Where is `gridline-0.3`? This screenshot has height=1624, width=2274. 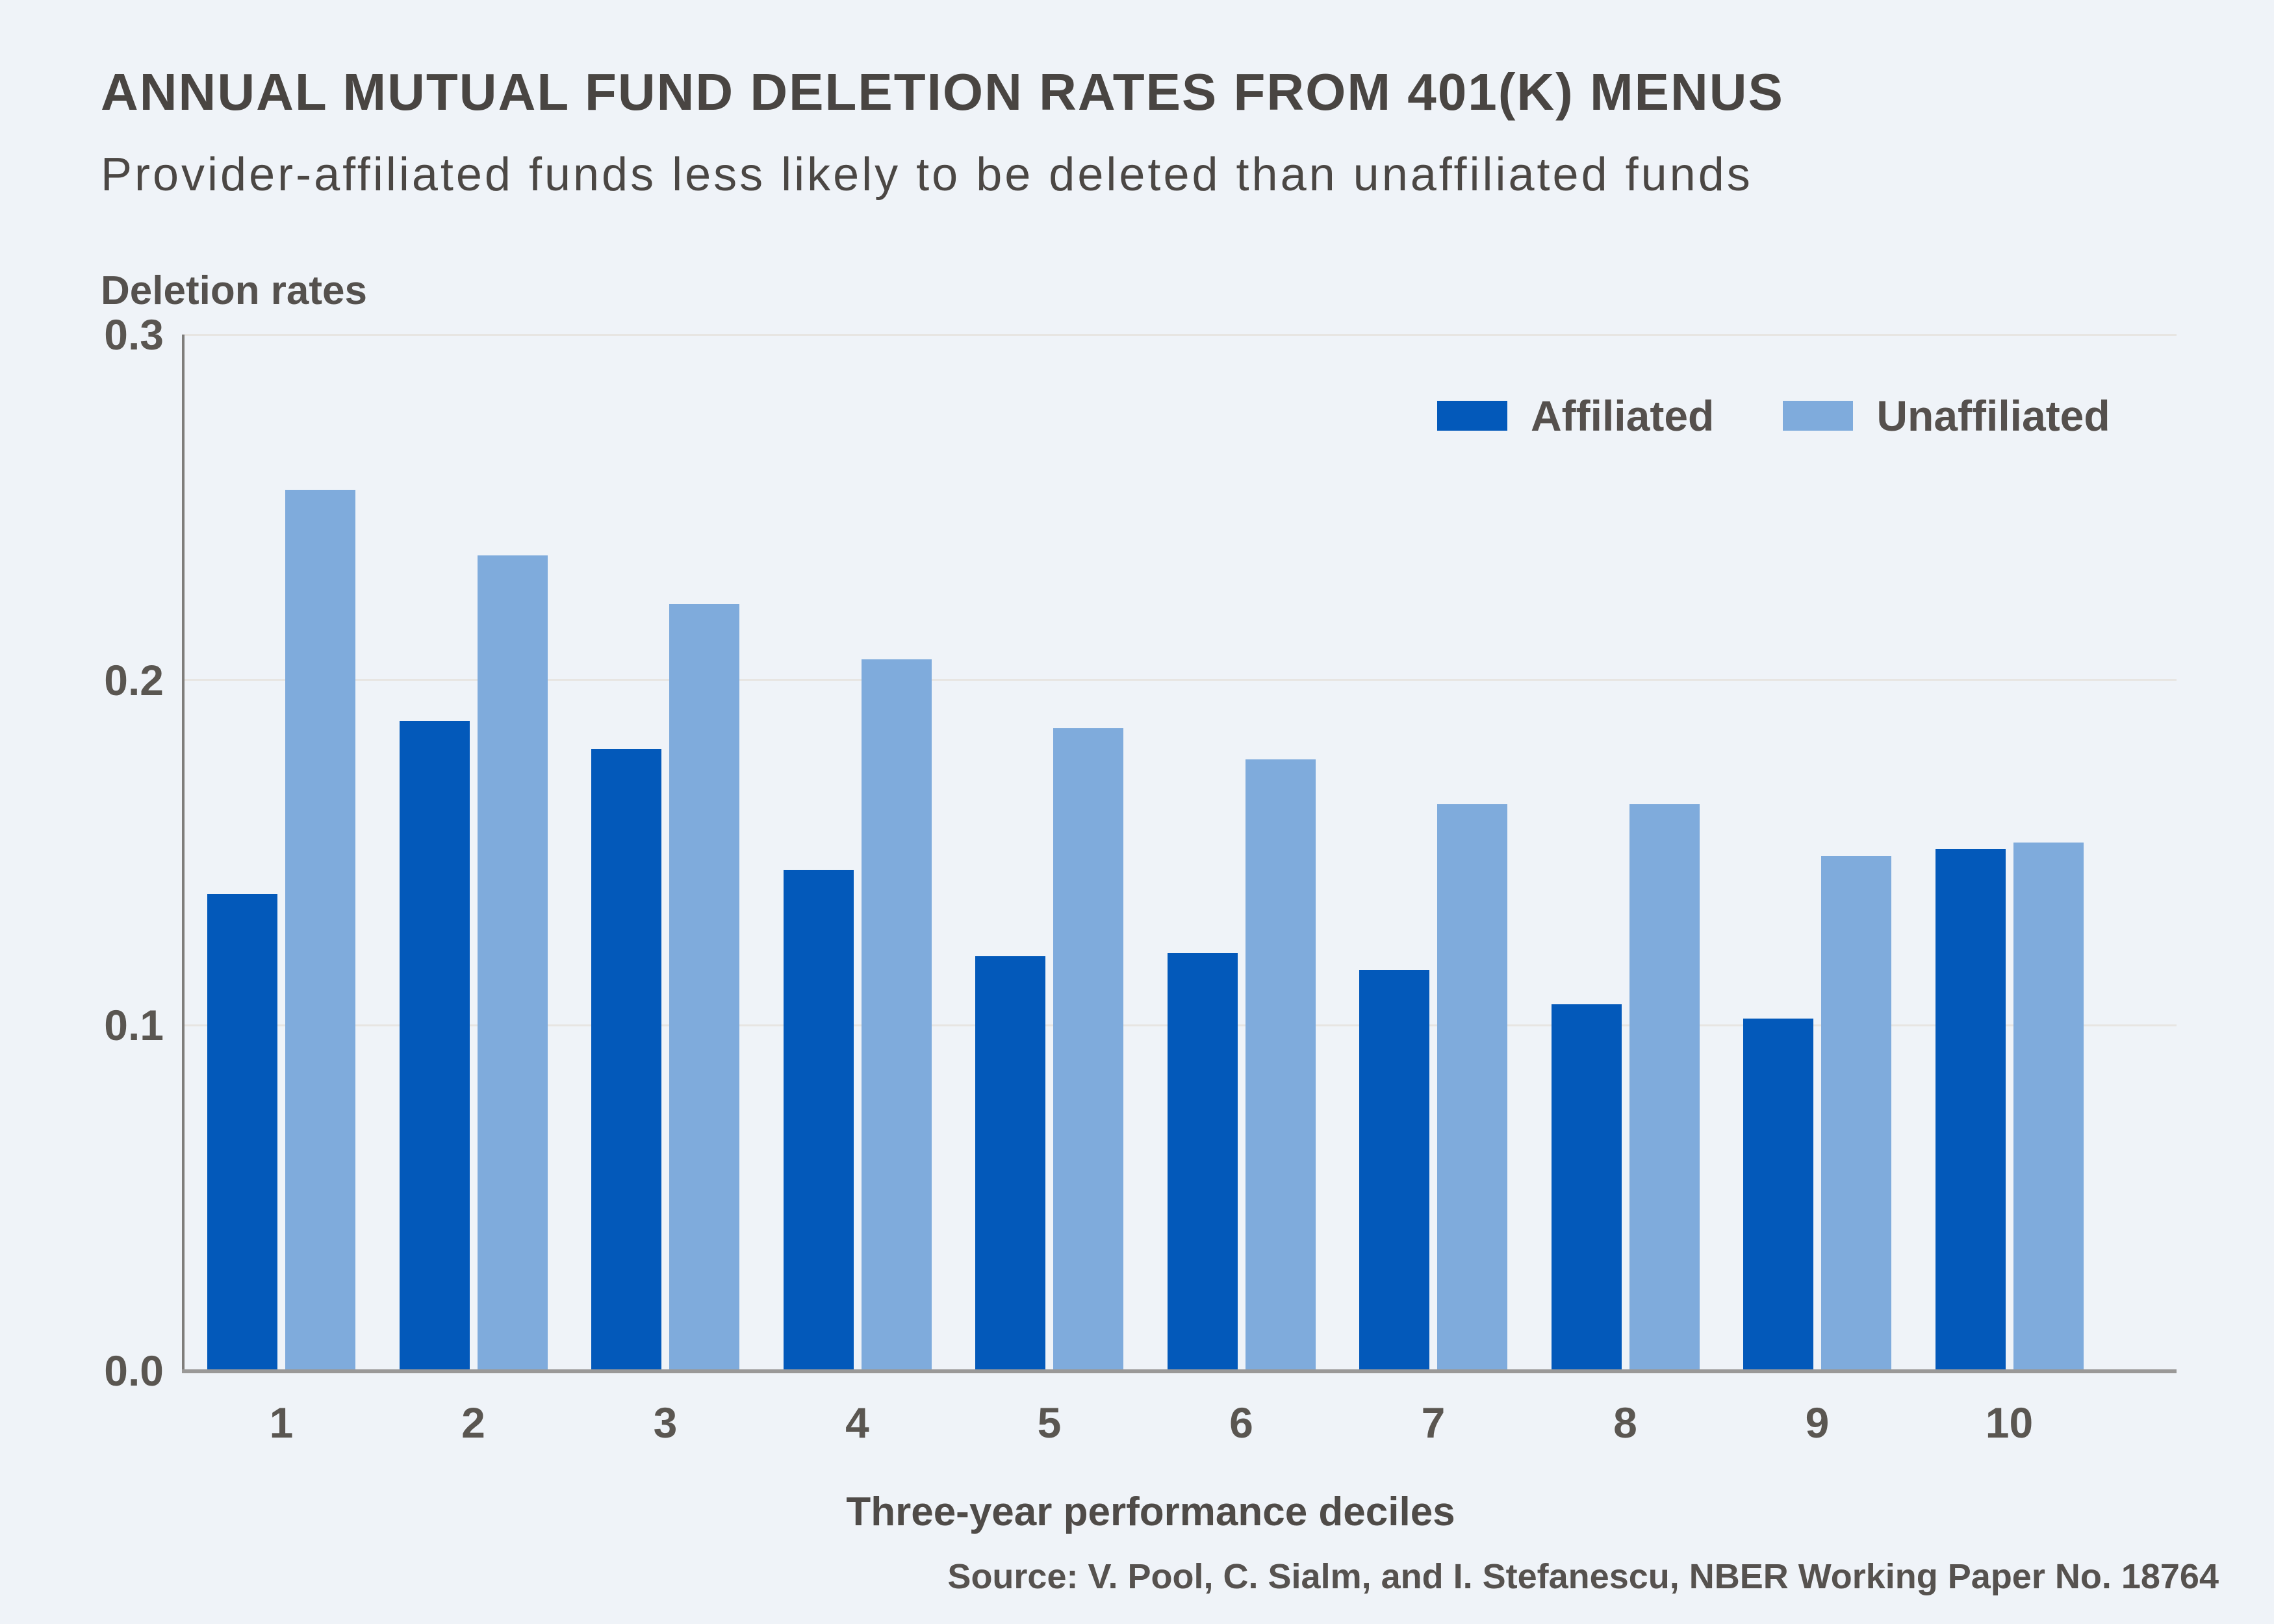 gridline-0.3 is located at coordinates (1181, 334).